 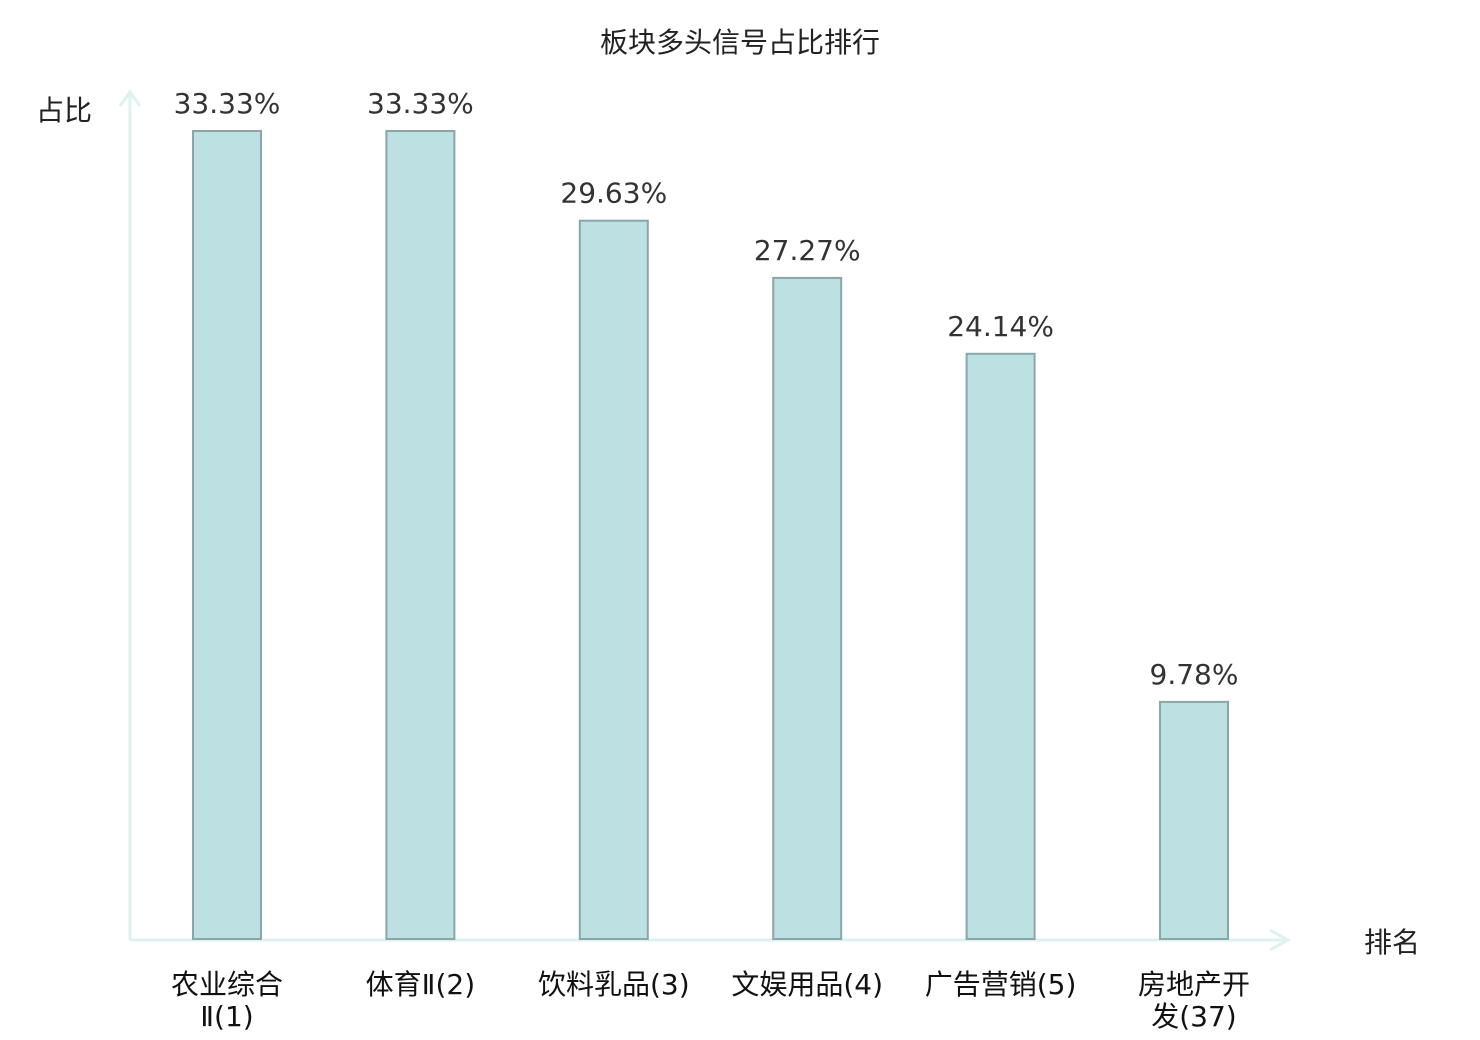 I want to click on value-label: 9.78%, so click(x=1194, y=674).